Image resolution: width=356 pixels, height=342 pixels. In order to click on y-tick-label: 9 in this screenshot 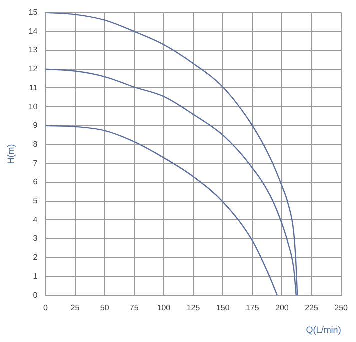, I will do `click(35, 125)`.